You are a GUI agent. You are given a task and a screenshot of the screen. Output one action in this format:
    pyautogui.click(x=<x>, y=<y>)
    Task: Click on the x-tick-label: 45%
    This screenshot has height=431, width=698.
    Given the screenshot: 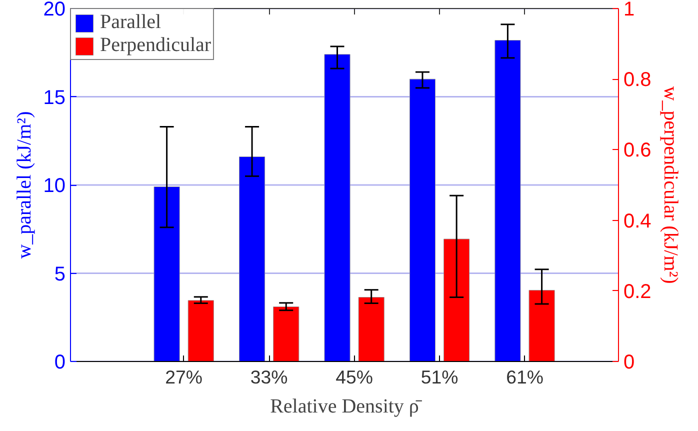 What is the action you would take?
    pyautogui.click(x=354, y=377)
    